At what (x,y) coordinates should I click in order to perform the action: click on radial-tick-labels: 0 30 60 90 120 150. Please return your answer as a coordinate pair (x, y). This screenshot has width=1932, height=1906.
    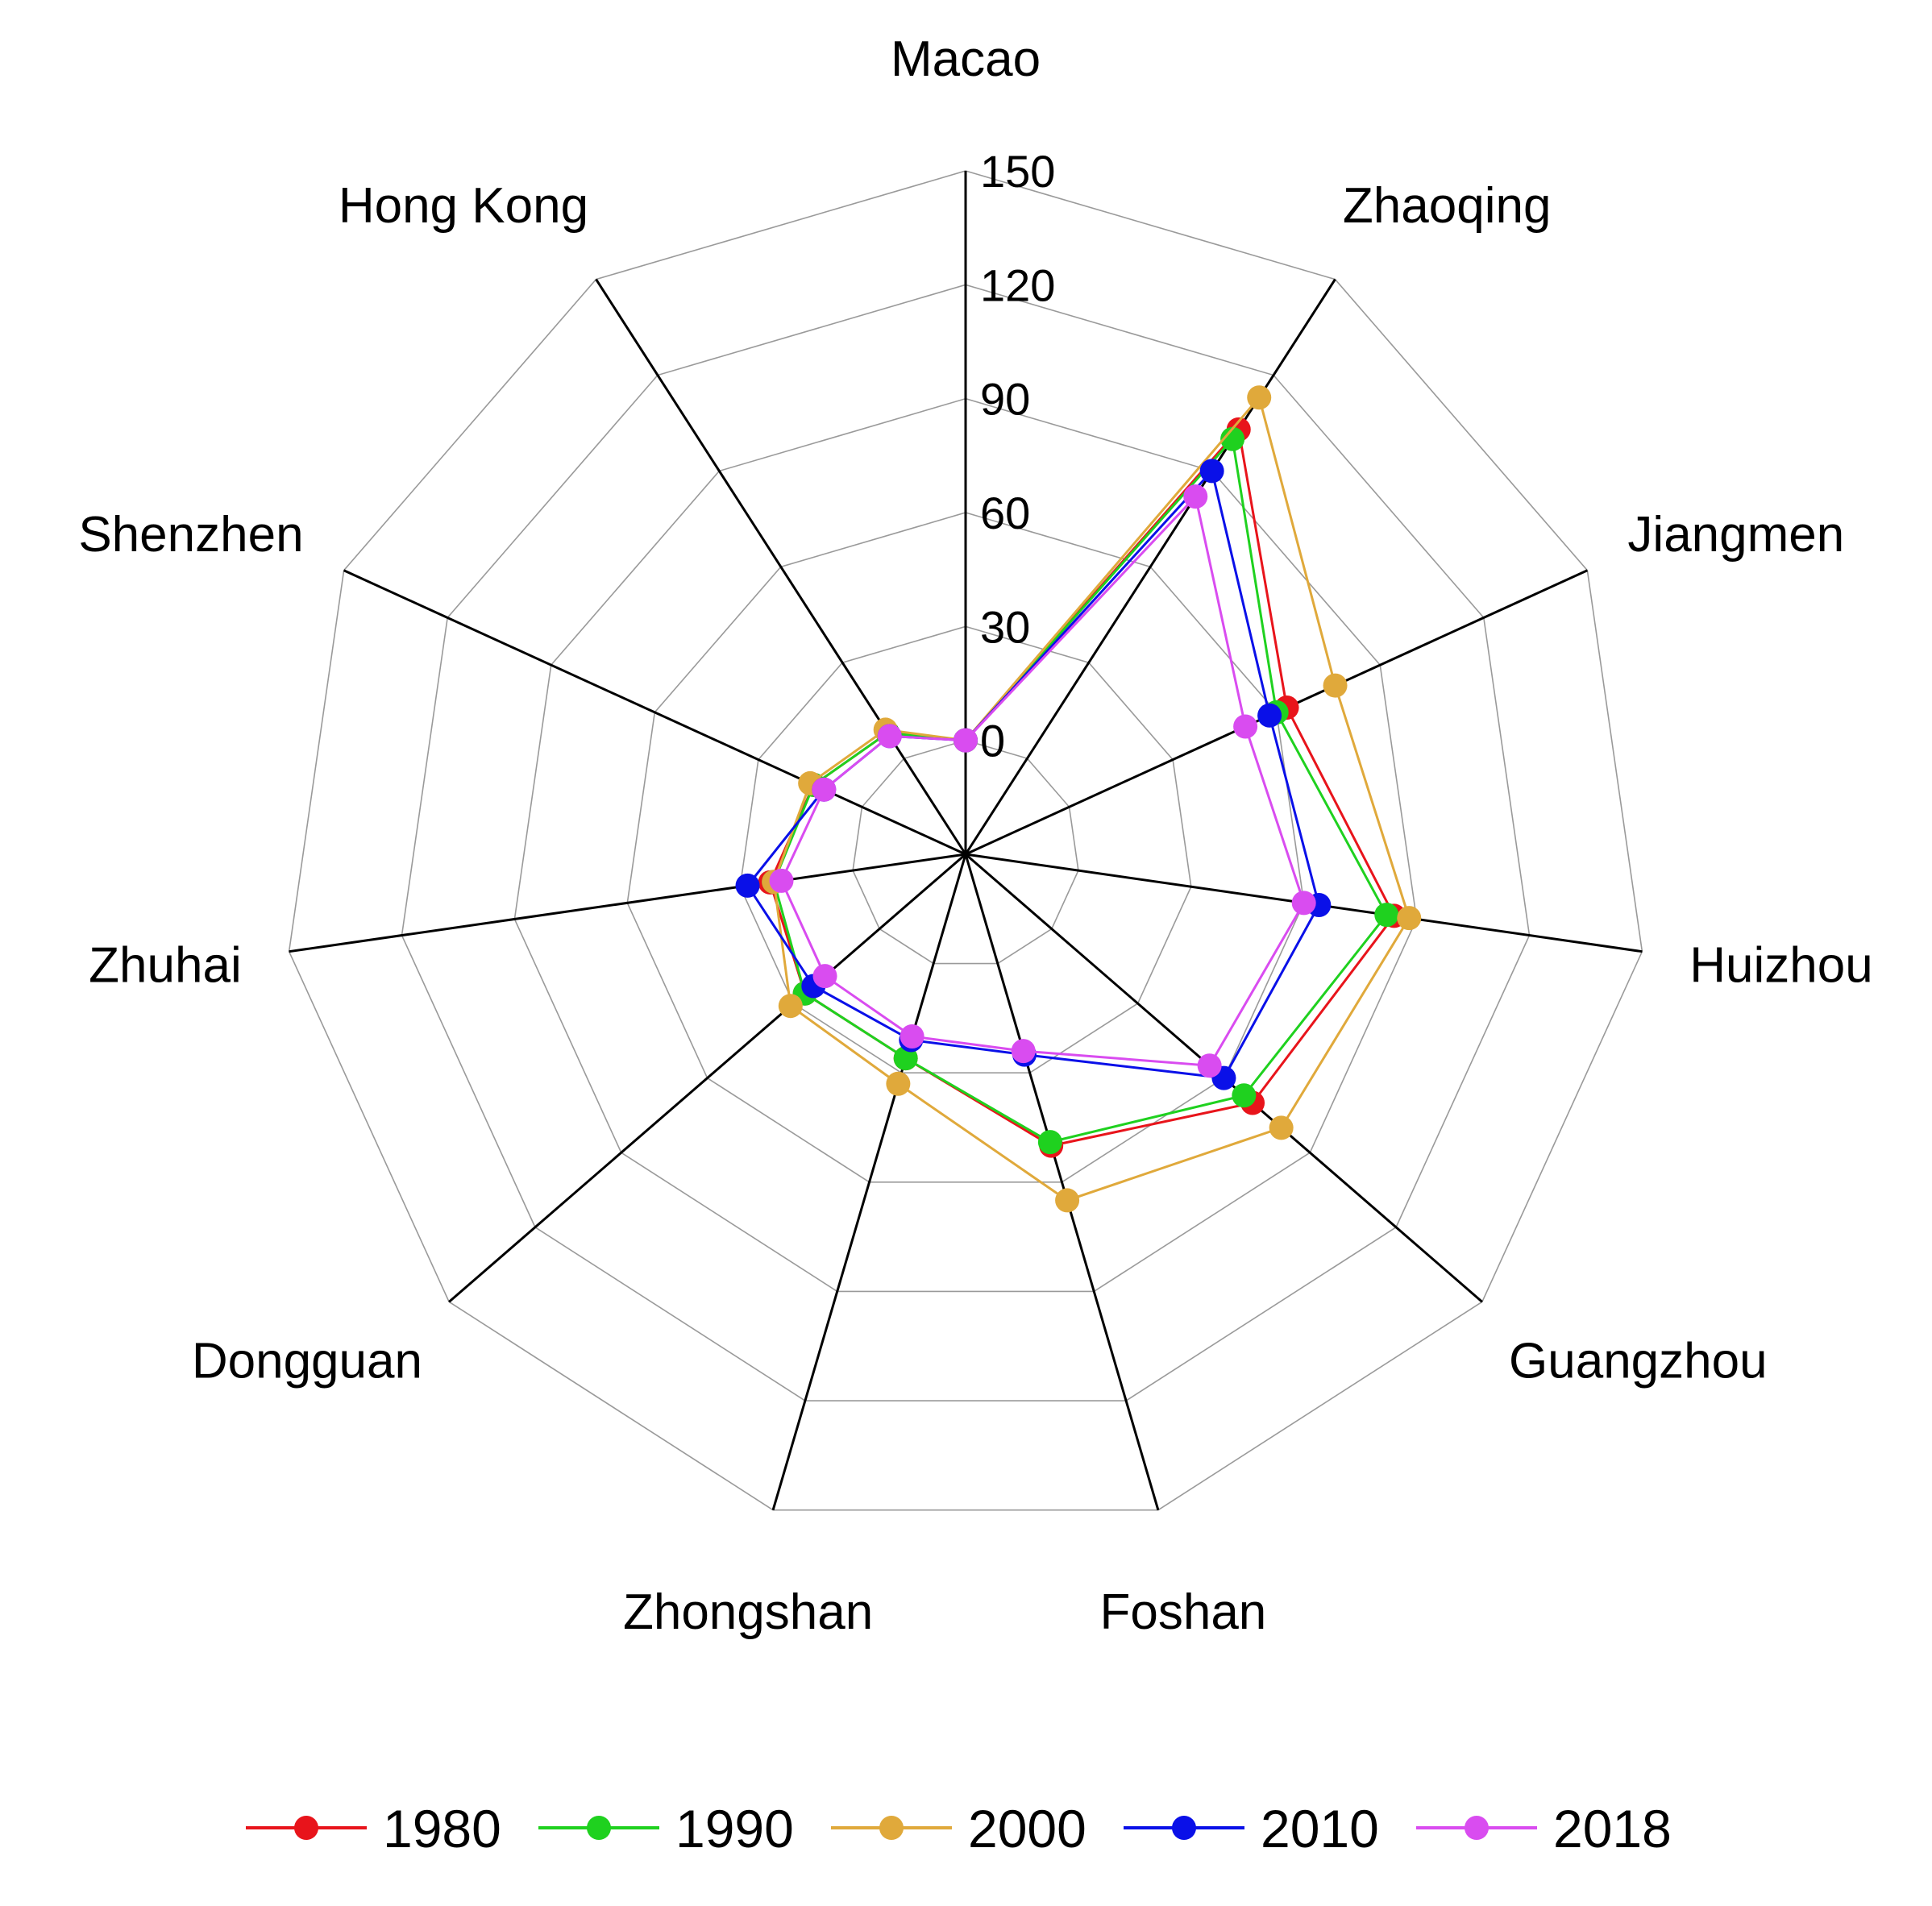
    Looking at the image, I should click on (1017, 456).